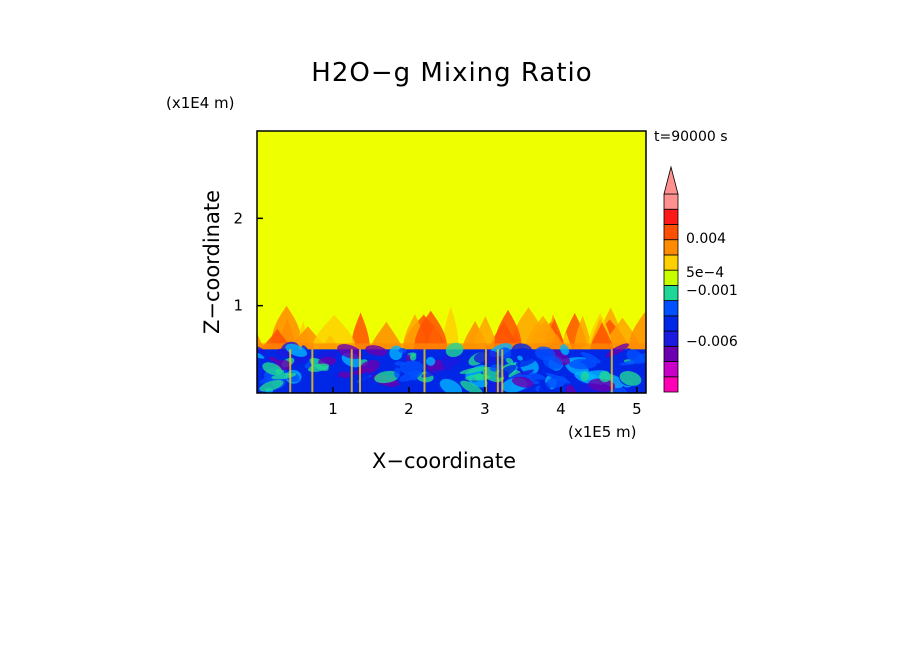  Describe the element at coordinates (705, 273) in the screenshot. I see `colorbar-label: 5e−4` at that location.